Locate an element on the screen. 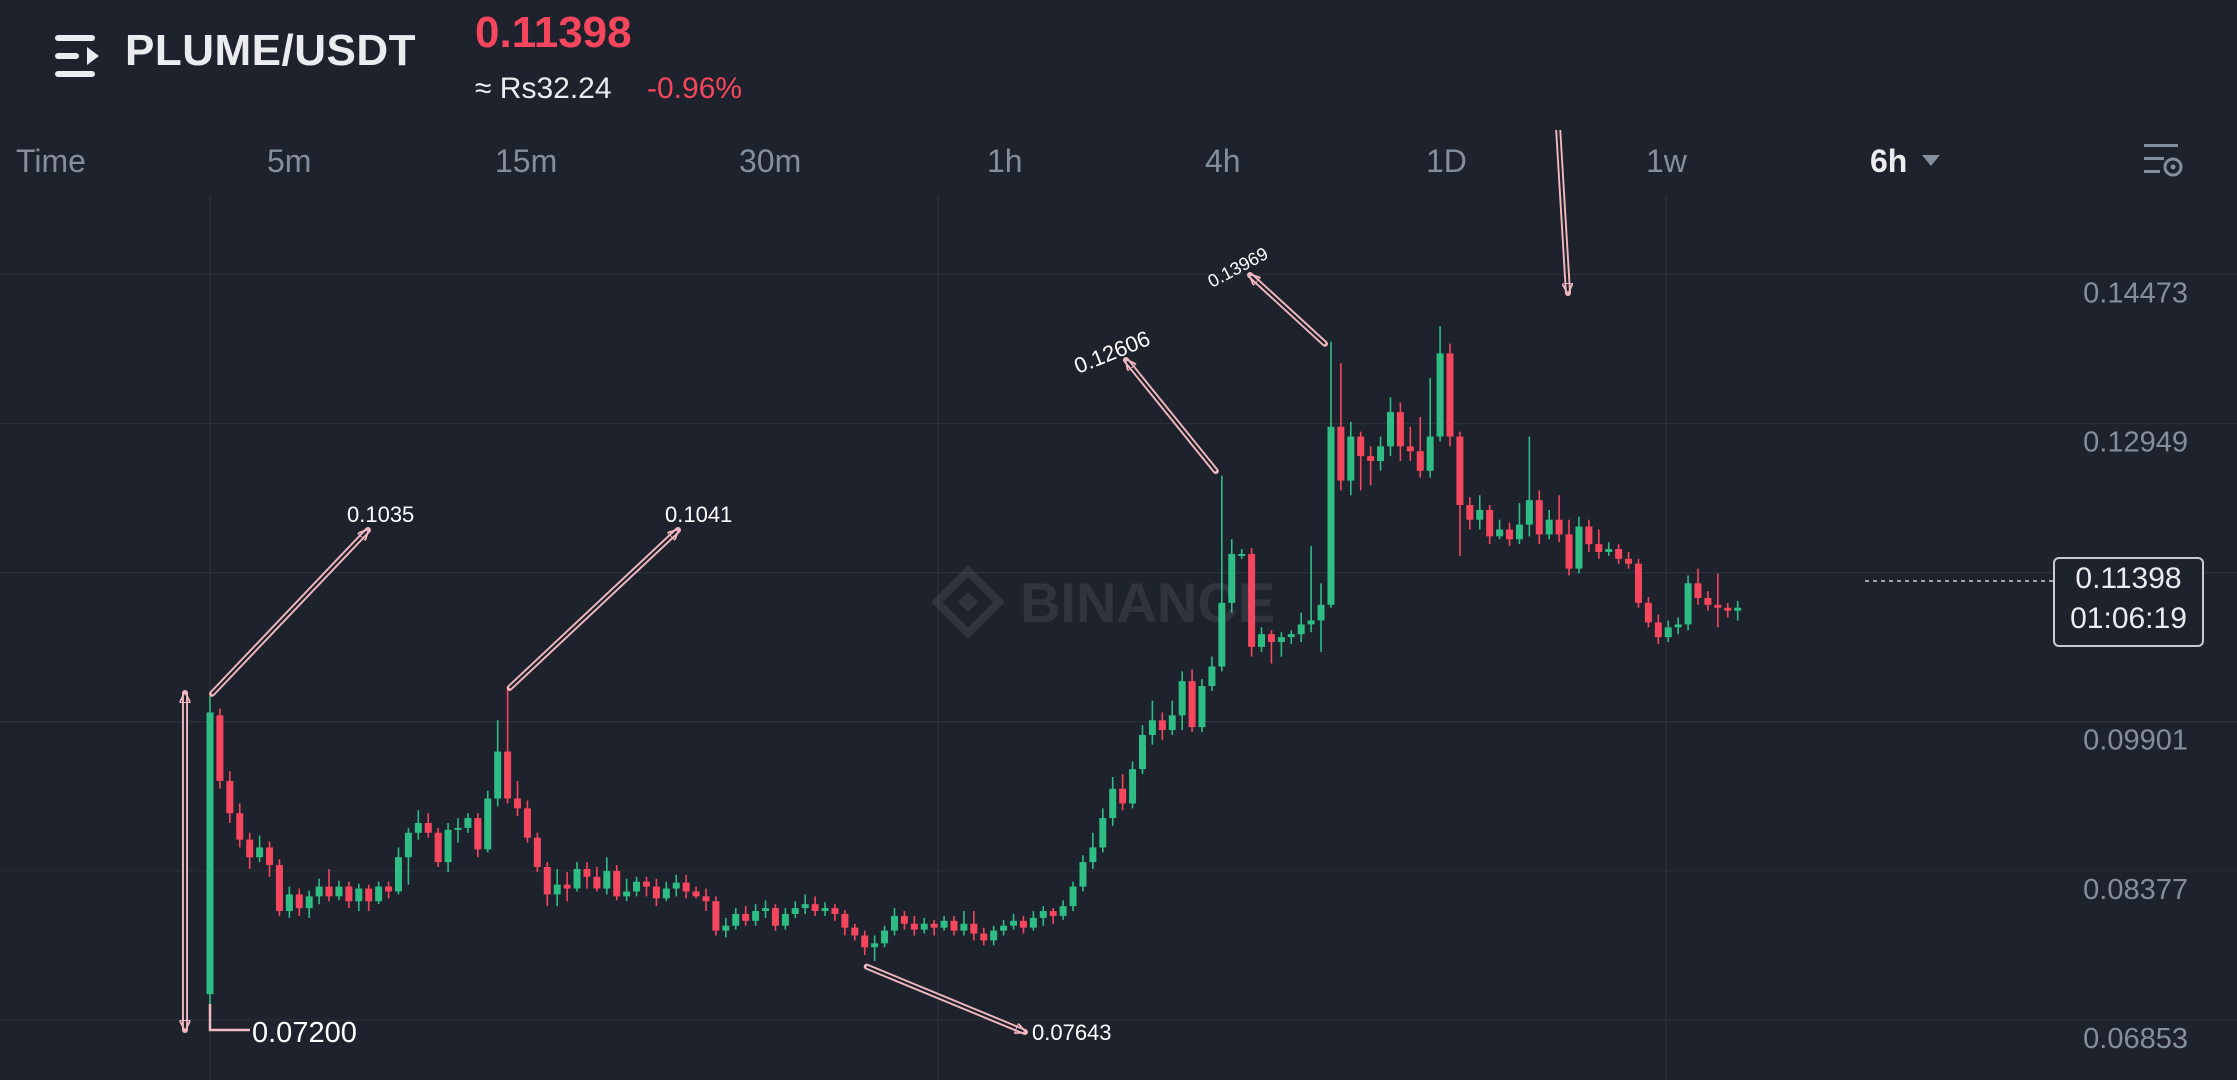  interval-1d: 1D is located at coordinates (1446, 161).